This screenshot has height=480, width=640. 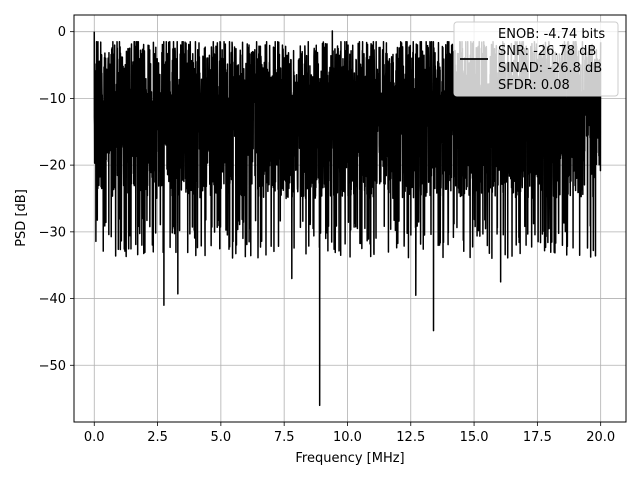 What do you see at coordinates (534, 85) in the screenshot?
I see `legend-sfdr: SFDR: 0.08` at bounding box center [534, 85].